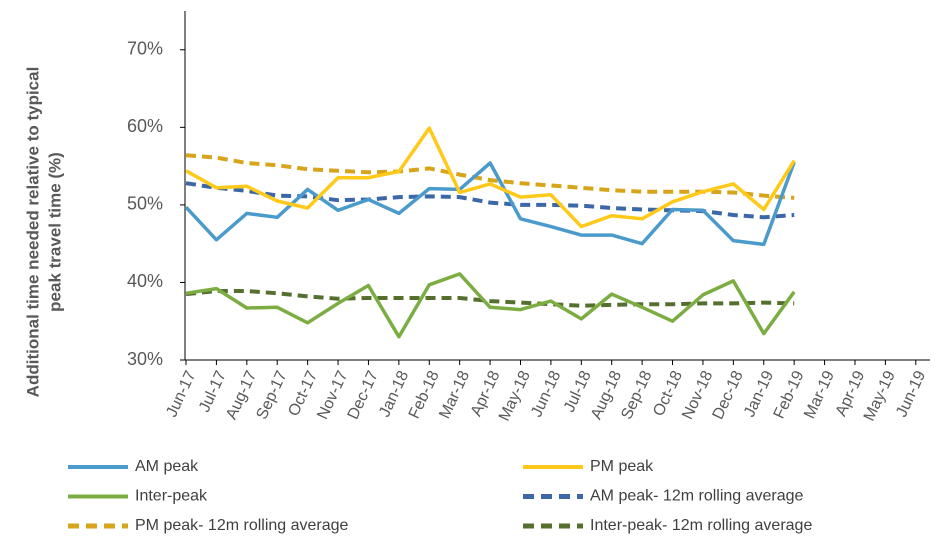 The height and width of the screenshot is (539, 944). I want to click on legend-label: Inter-peak, so click(171, 496).